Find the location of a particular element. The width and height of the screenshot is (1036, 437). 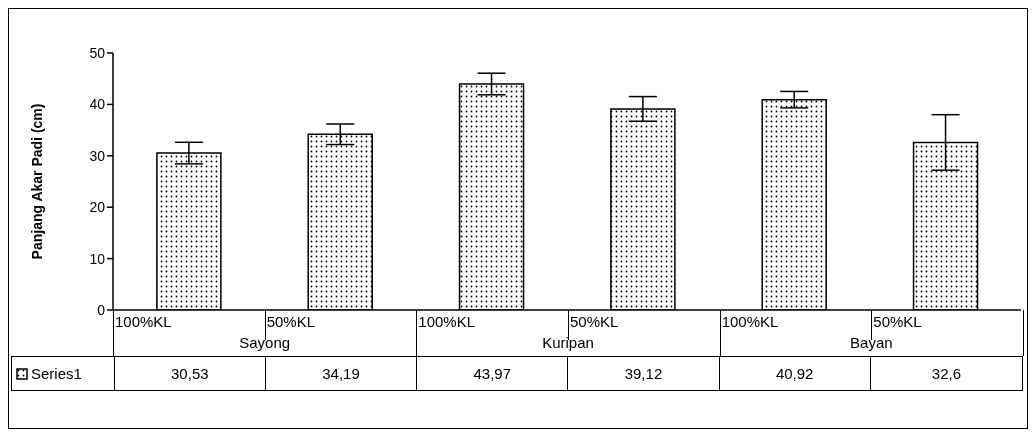

y-axis-title: Panjang Akar Padi (cm) is located at coordinates (36, 181).